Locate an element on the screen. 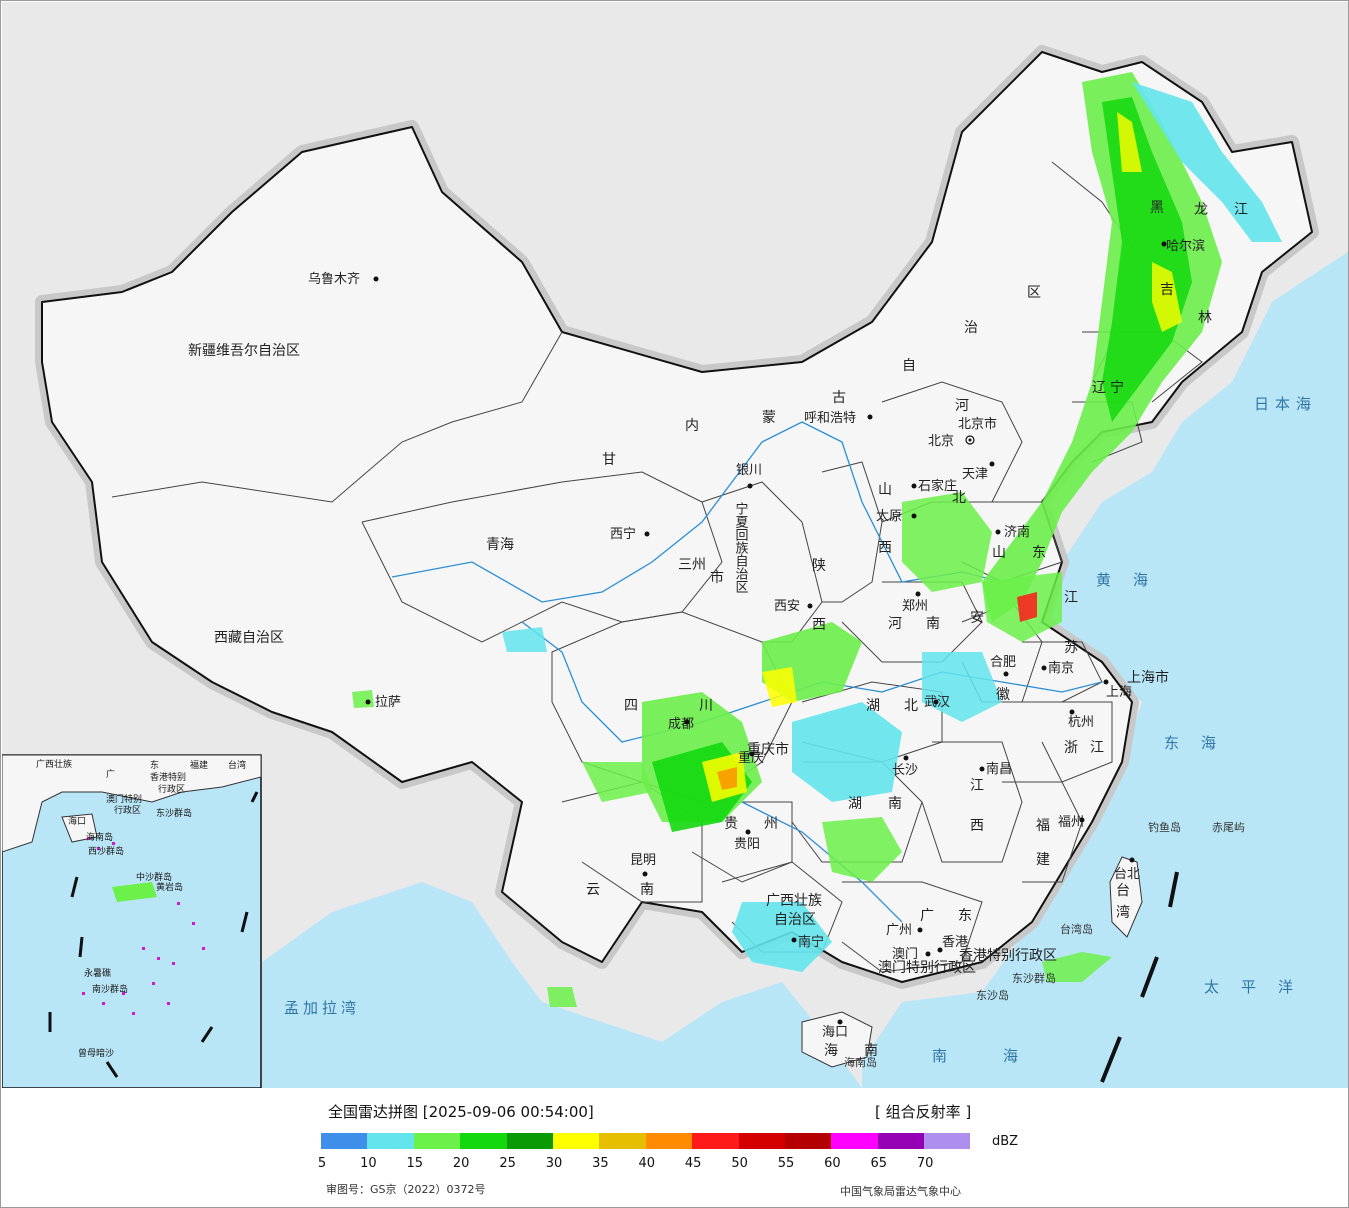 The image size is (1349, 1208). inset-huangyan: 黄岩岛 is located at coordinates (169, 887).